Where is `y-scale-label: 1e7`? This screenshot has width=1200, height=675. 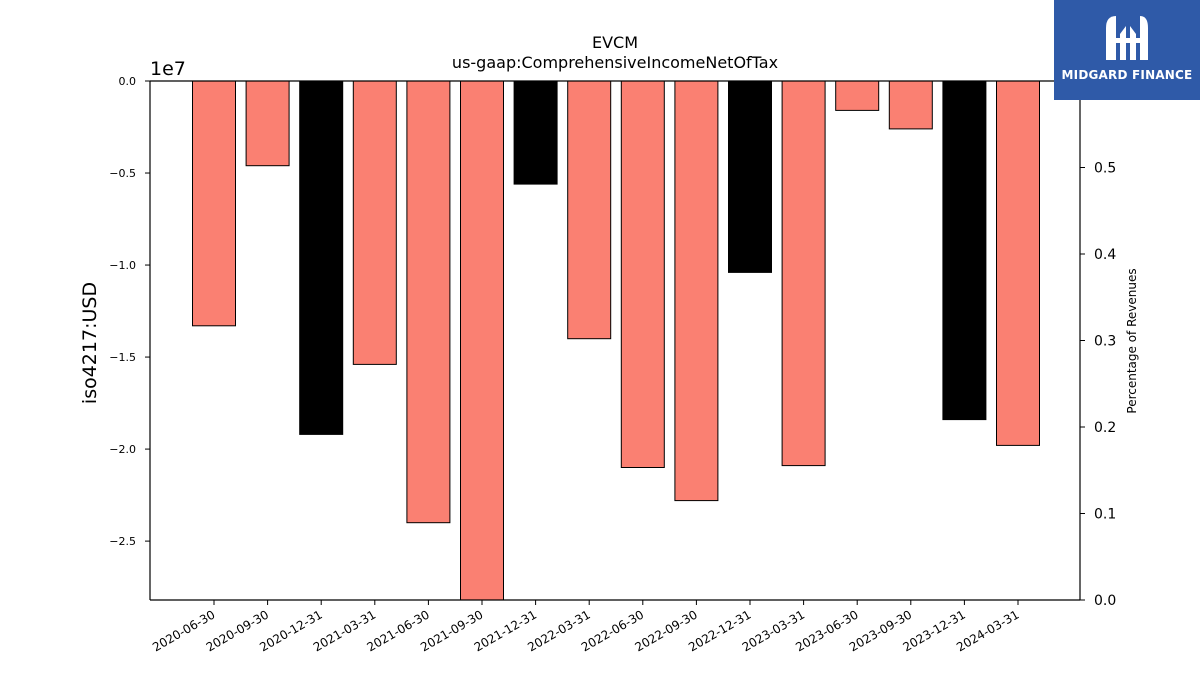 y-scale-label: 1e7 is located at coordinates (168, 69).